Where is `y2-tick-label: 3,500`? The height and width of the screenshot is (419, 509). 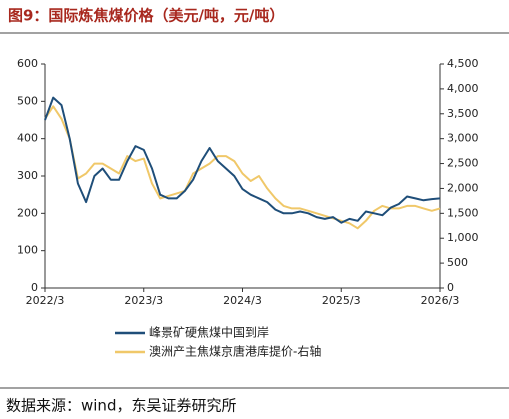
y2-tick-label: 3,500 is located at coordinates (463, 113).